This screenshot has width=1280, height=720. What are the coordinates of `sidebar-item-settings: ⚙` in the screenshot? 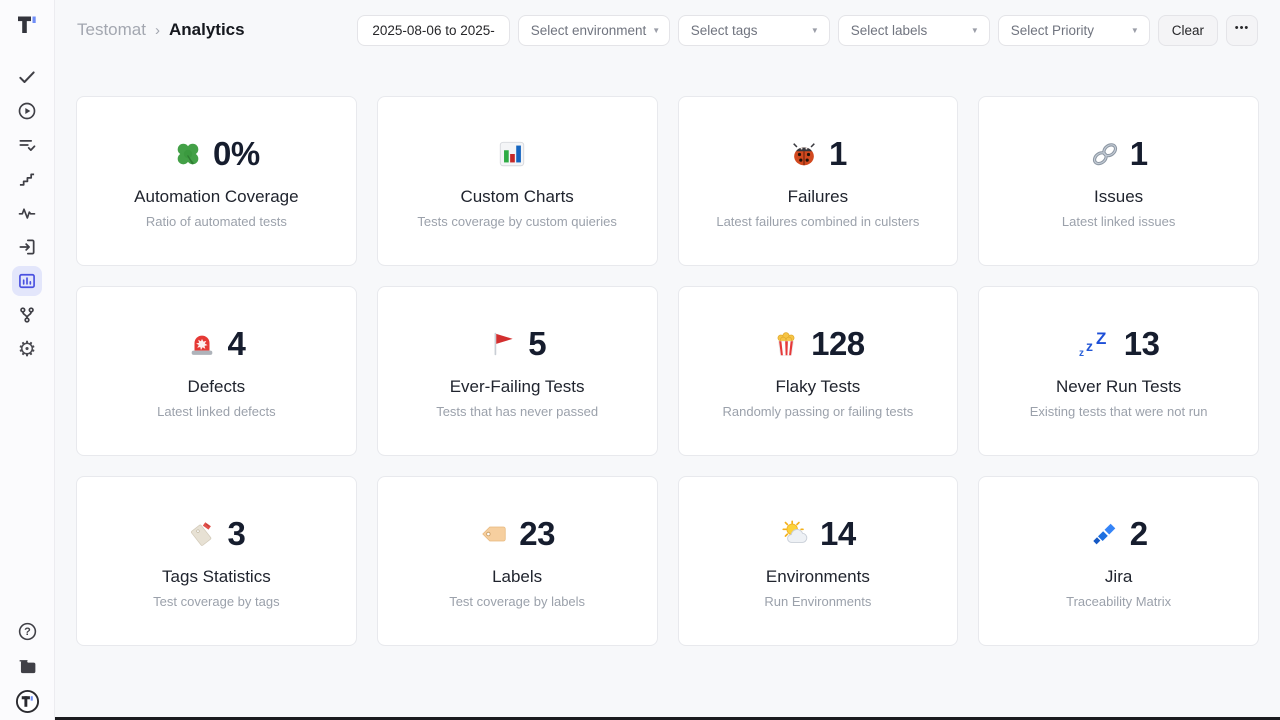 It's located at (27, 349).